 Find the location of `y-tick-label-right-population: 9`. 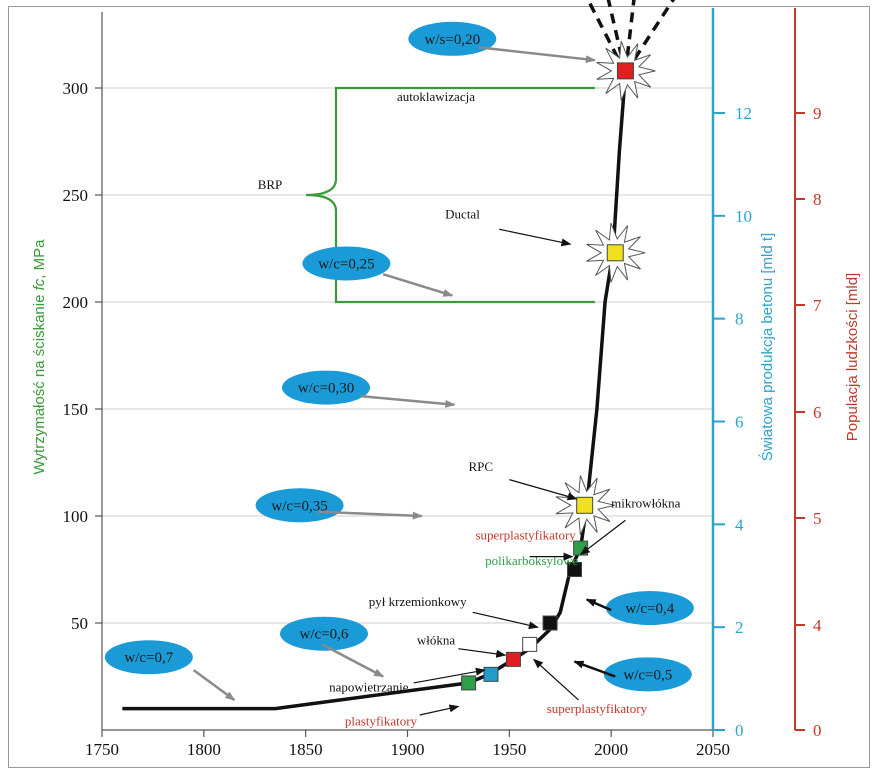

y-tick-label-right-population: 9 is located at coordinates (817, 113).